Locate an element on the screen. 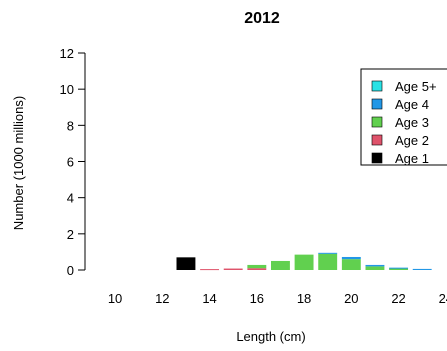 The width and height of the screenshot is (447, 351). x-axis-label: Length (cm) is located at coordinates (270, 336).